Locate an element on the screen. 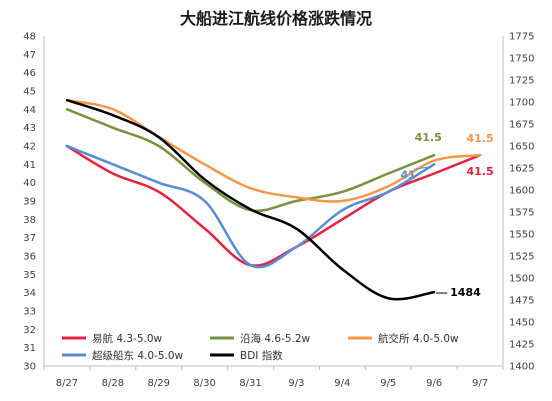  left-tick-label: 42 is located at coordinates (29, 147).